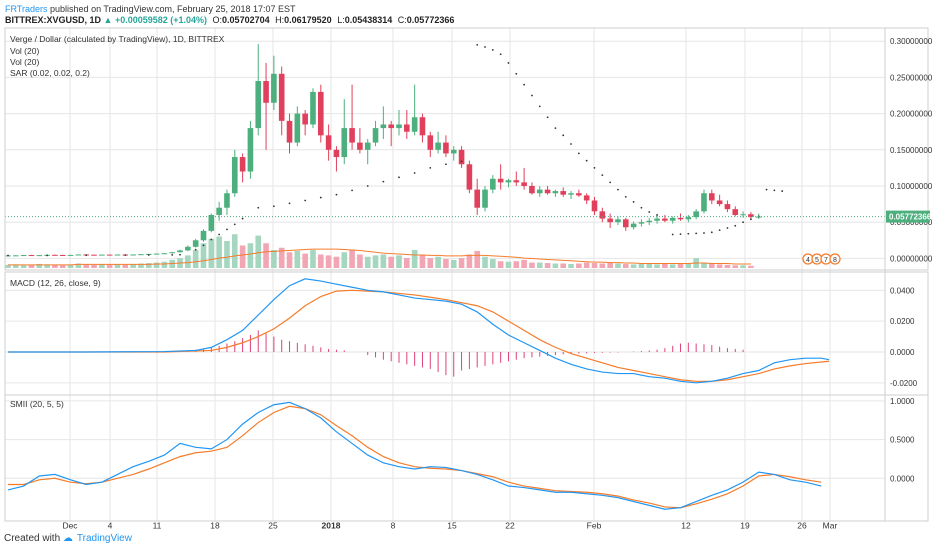  Describe the element at coordinates (25, 51) in the screenshot. I see `vol-legend-1: Vol (20)` at that location.